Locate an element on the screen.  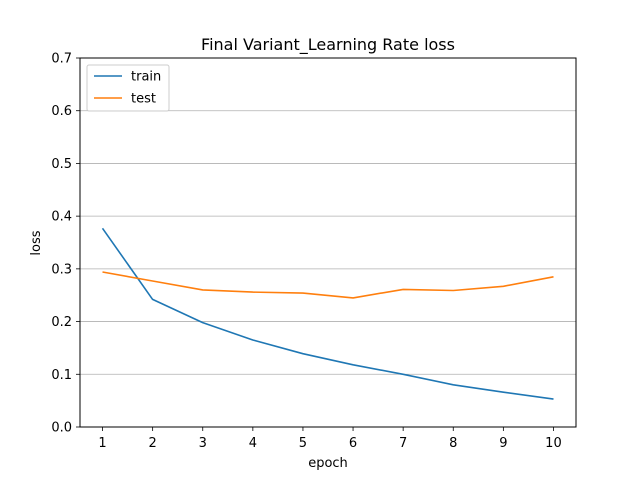
x-tick-label: 8 is located at coordinates (453, 443).